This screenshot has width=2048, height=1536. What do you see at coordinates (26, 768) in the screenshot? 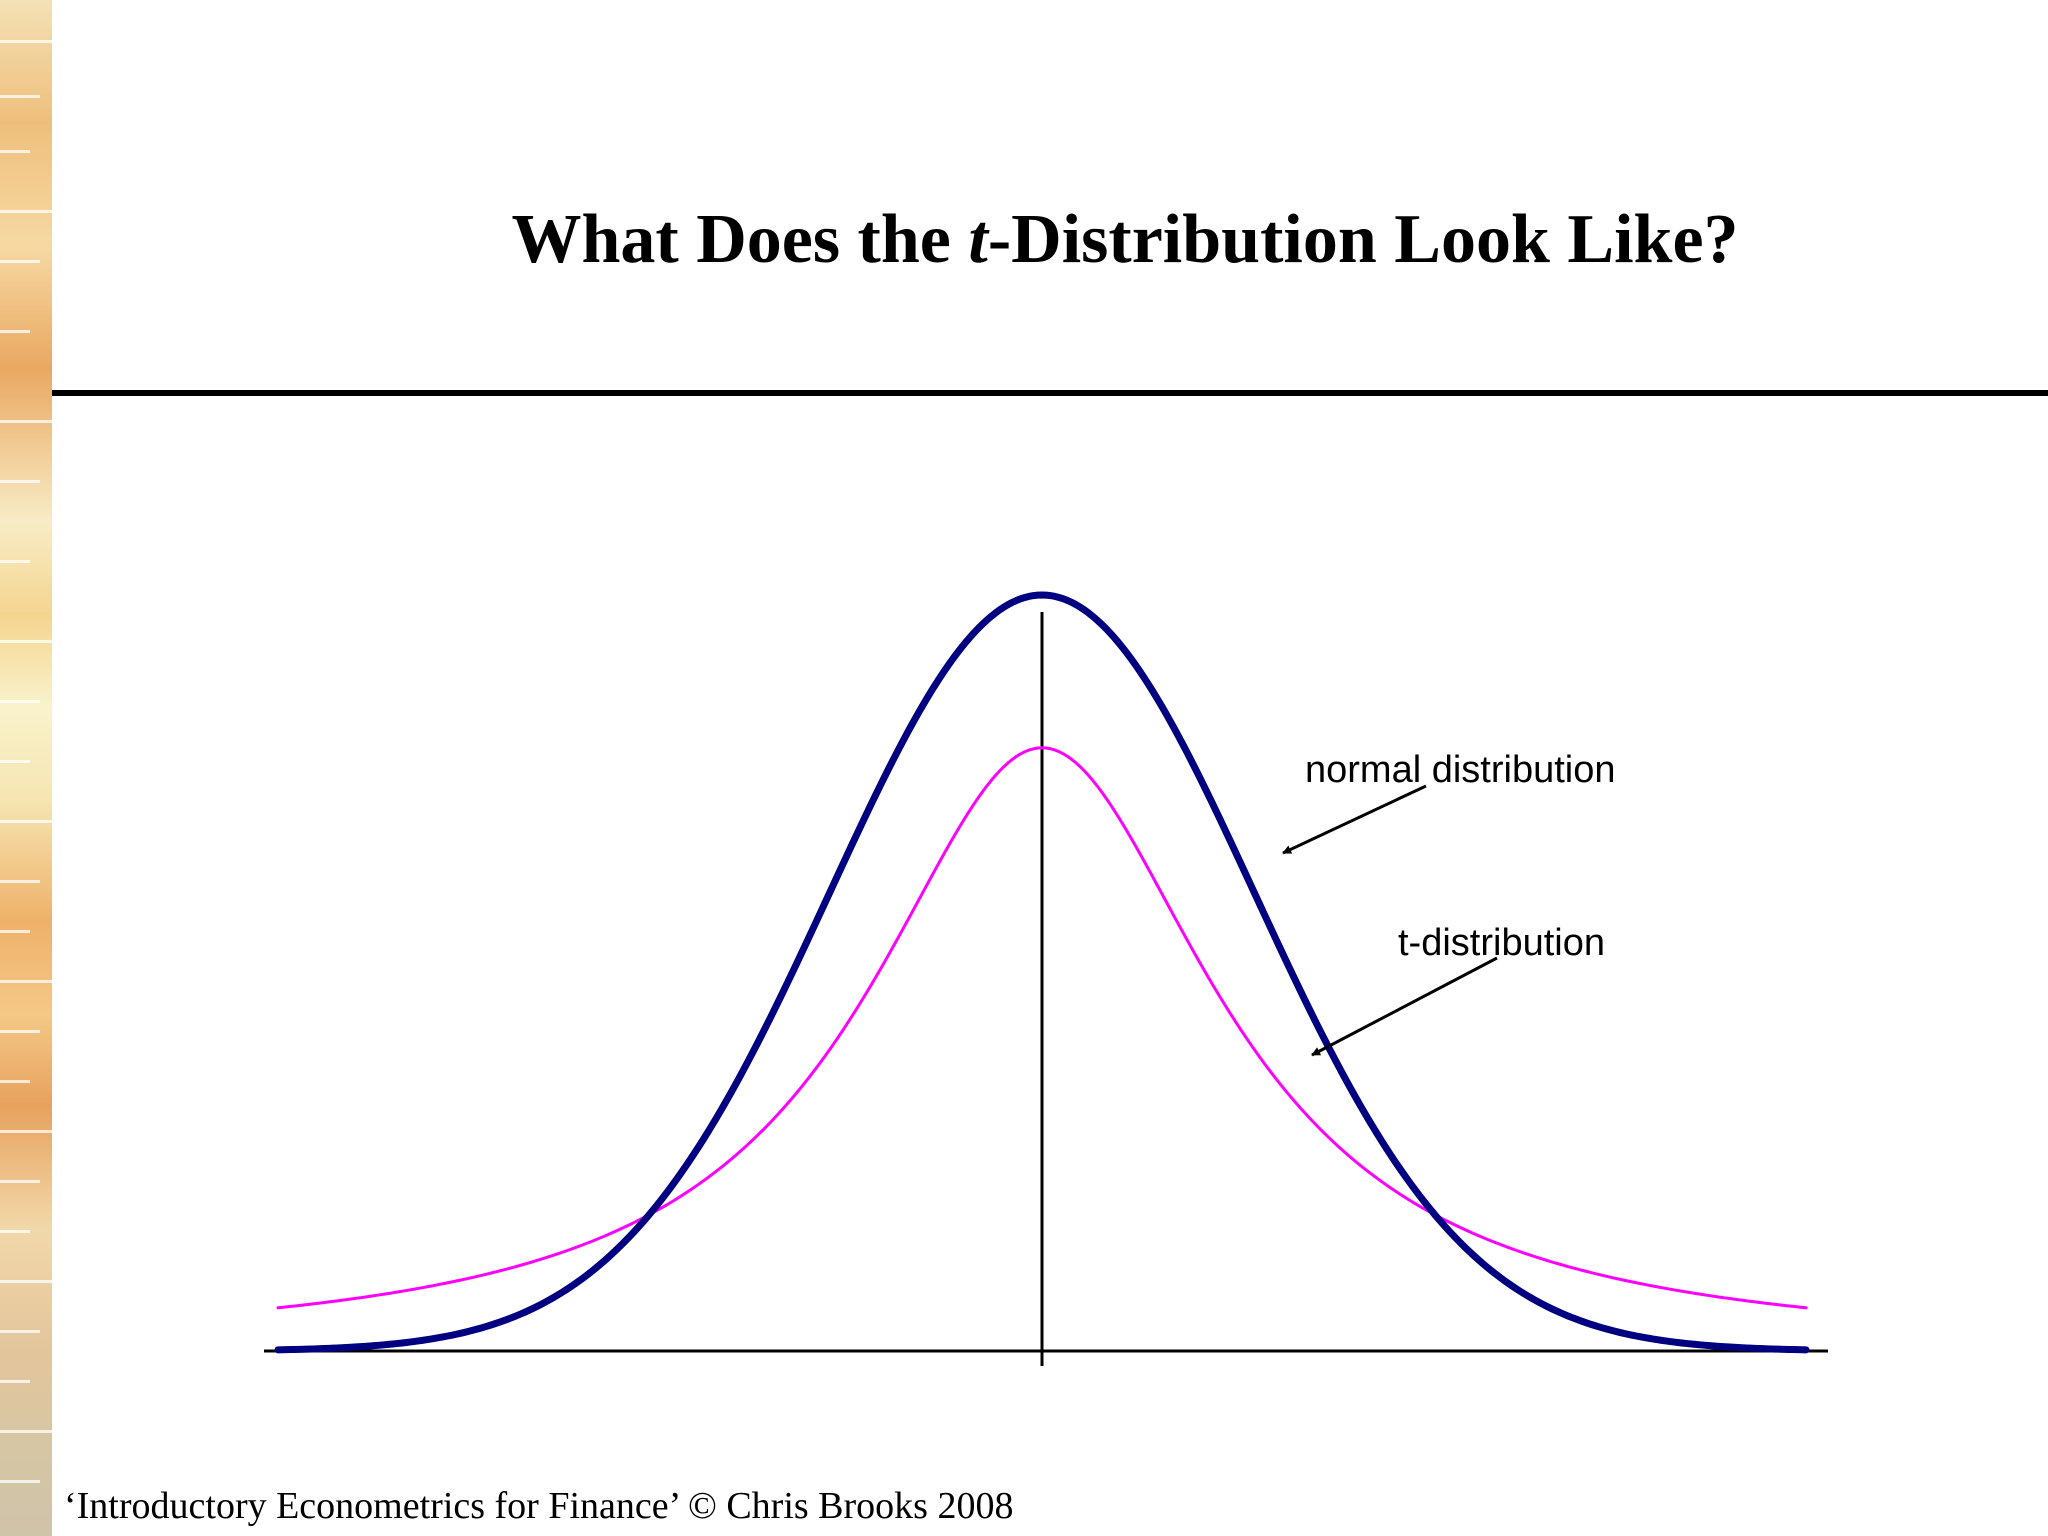
I see `decorative-side-strip` at bounding box center [26, 768].